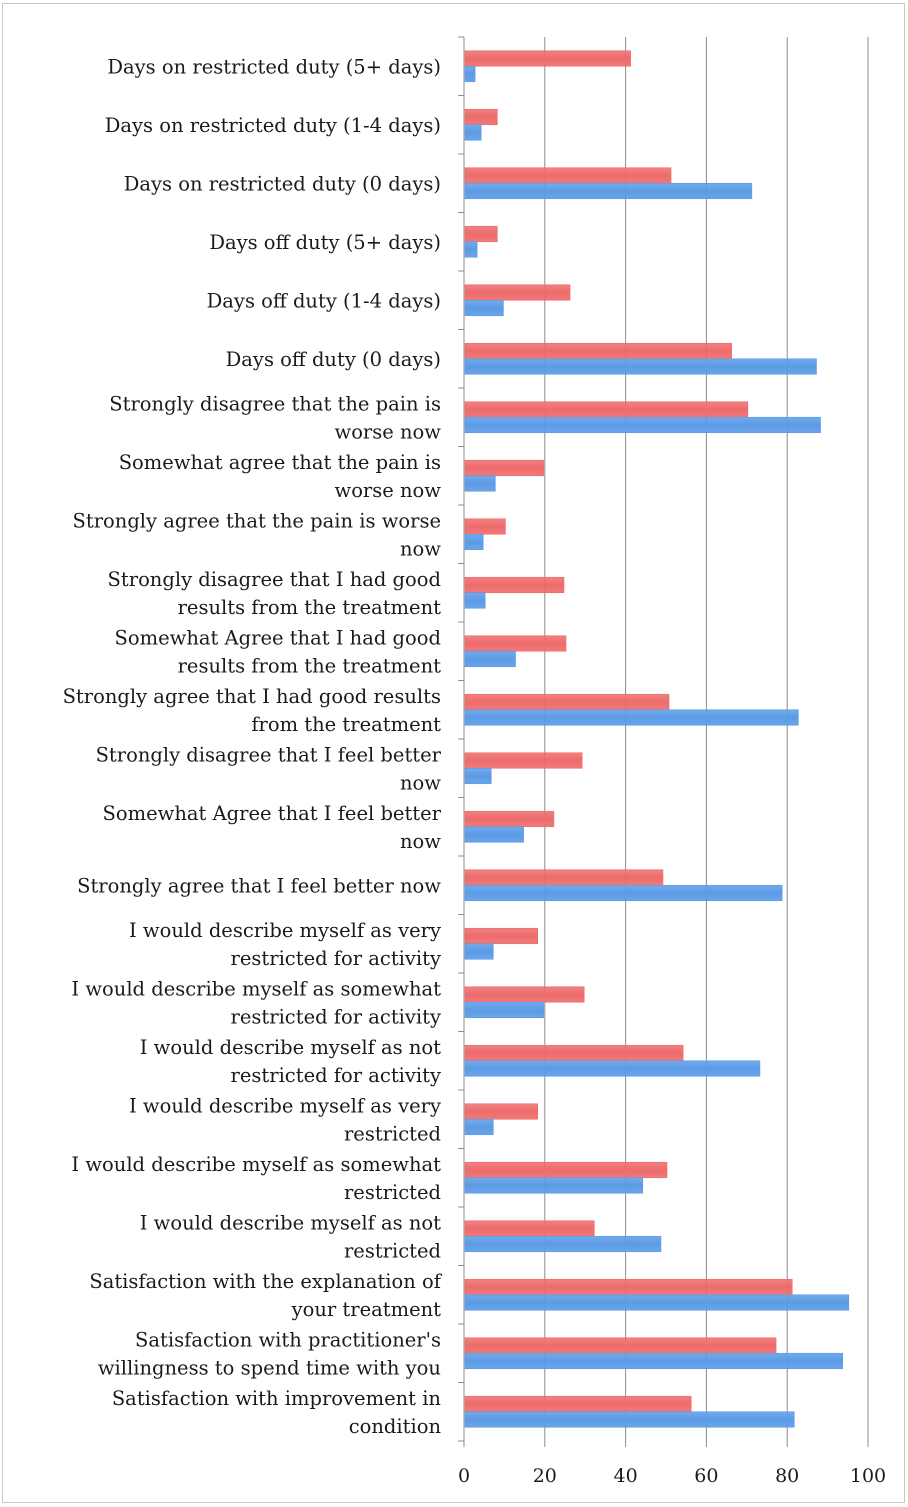 This screenshot has width=908, height=1507. I want to click on category-label: Days off duty (5+ days), so click(325, 242).